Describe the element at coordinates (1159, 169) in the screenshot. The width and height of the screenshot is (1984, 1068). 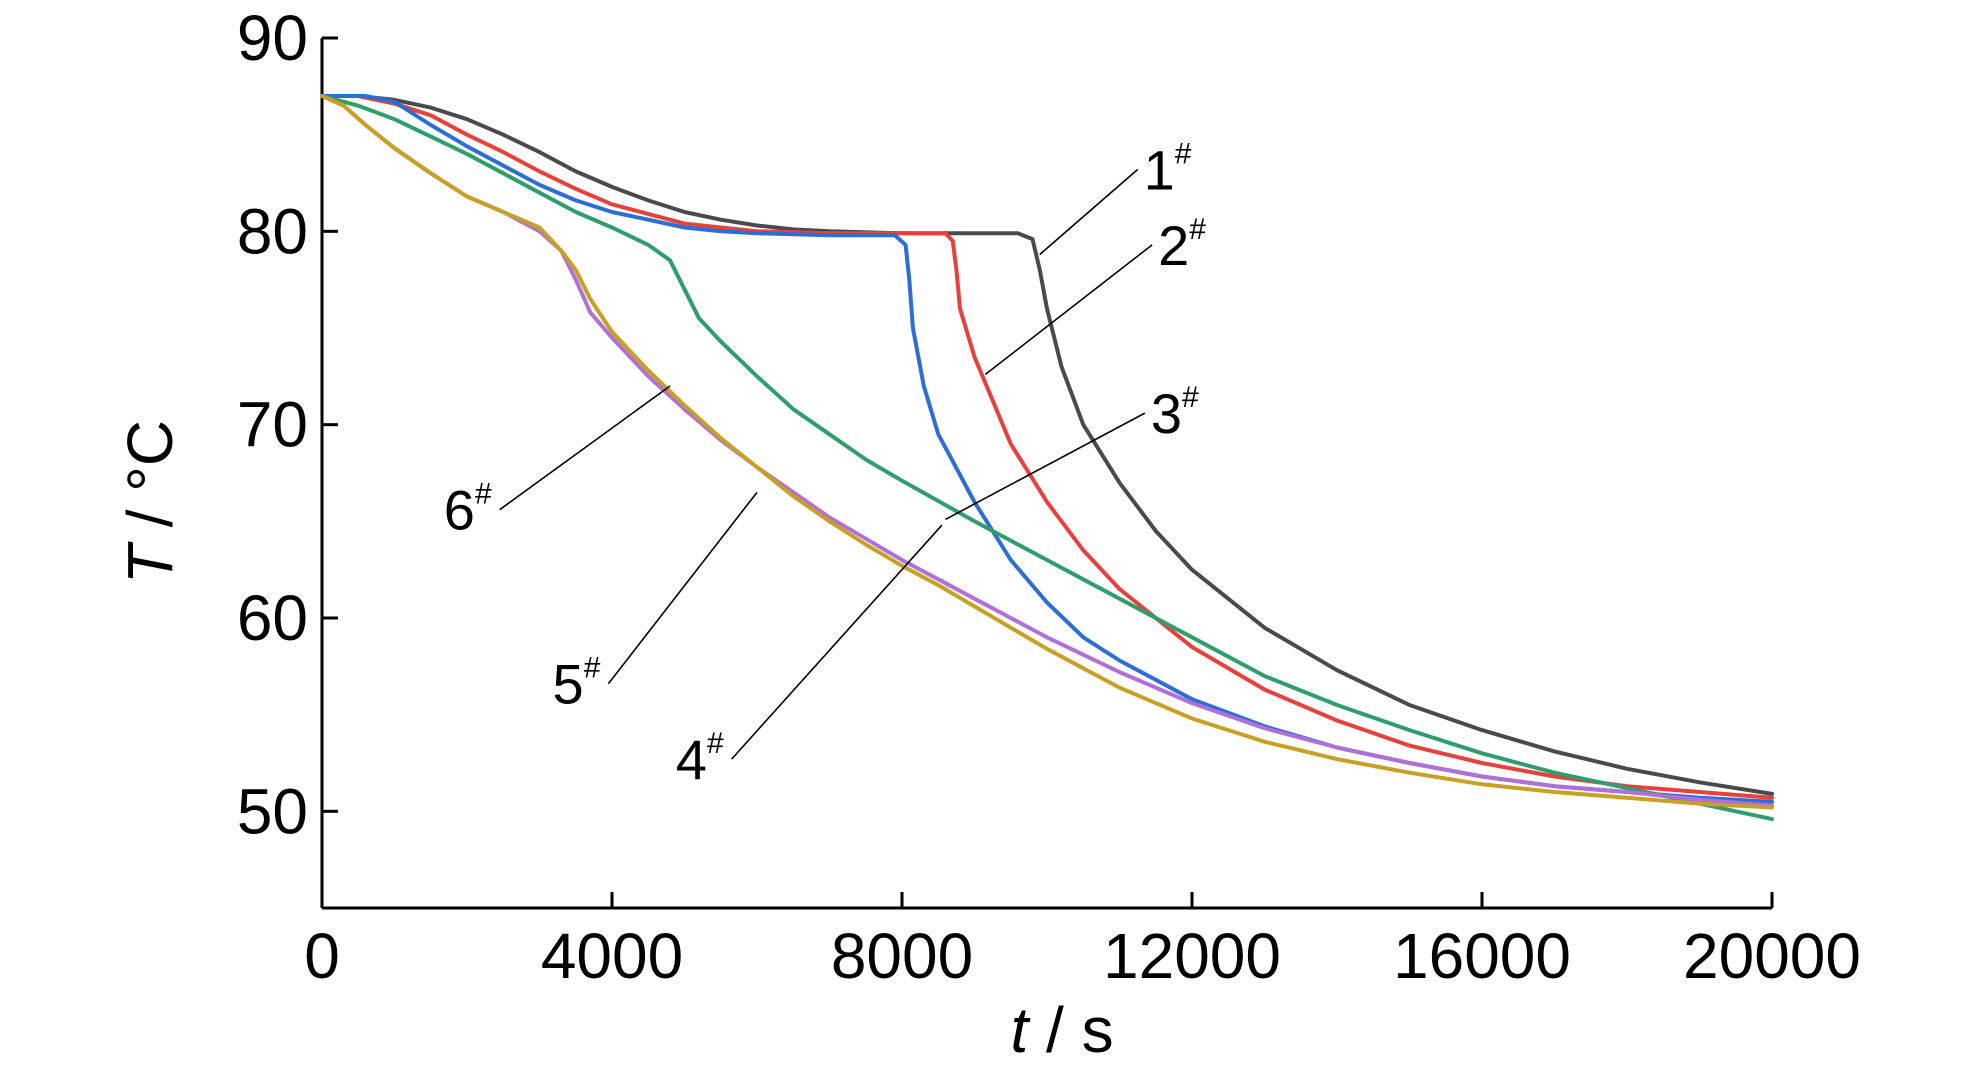
I see `curve-label-number: 1` at that location.